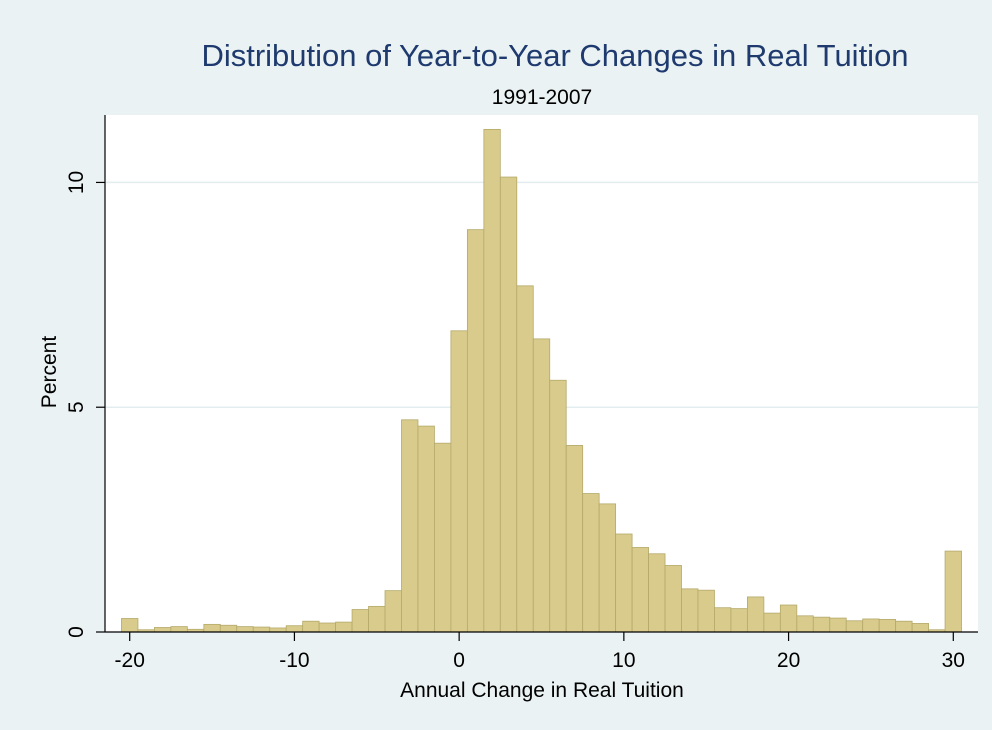 This screenshot has height=730, width=992. What do you see at coordinates (76, 182) in the screenshot?
I see `y-tick-label: 10` at bounding box center [76, 182].